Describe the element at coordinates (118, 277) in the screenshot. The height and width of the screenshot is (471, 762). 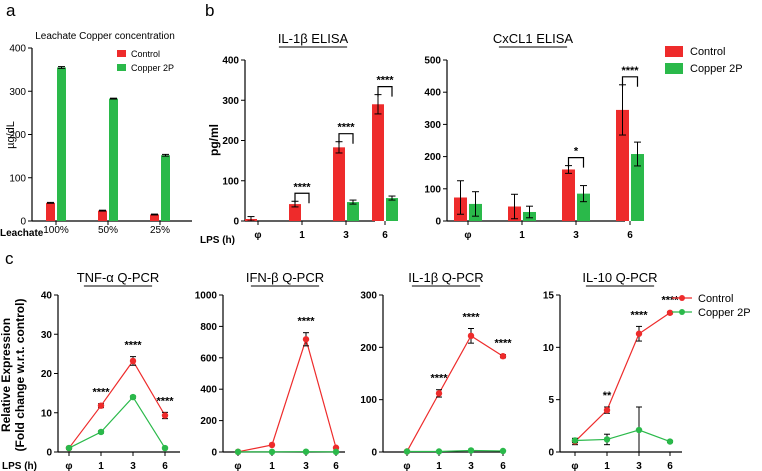
I see `c1-title: TNF-α Q-PCR` at that location.